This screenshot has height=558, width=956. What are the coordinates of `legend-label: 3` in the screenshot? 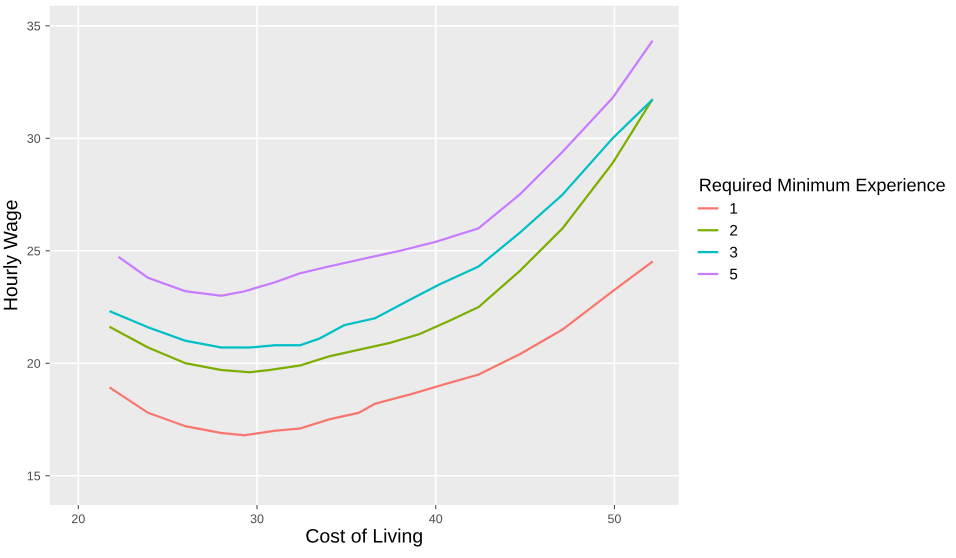 It's located at (734, 252).